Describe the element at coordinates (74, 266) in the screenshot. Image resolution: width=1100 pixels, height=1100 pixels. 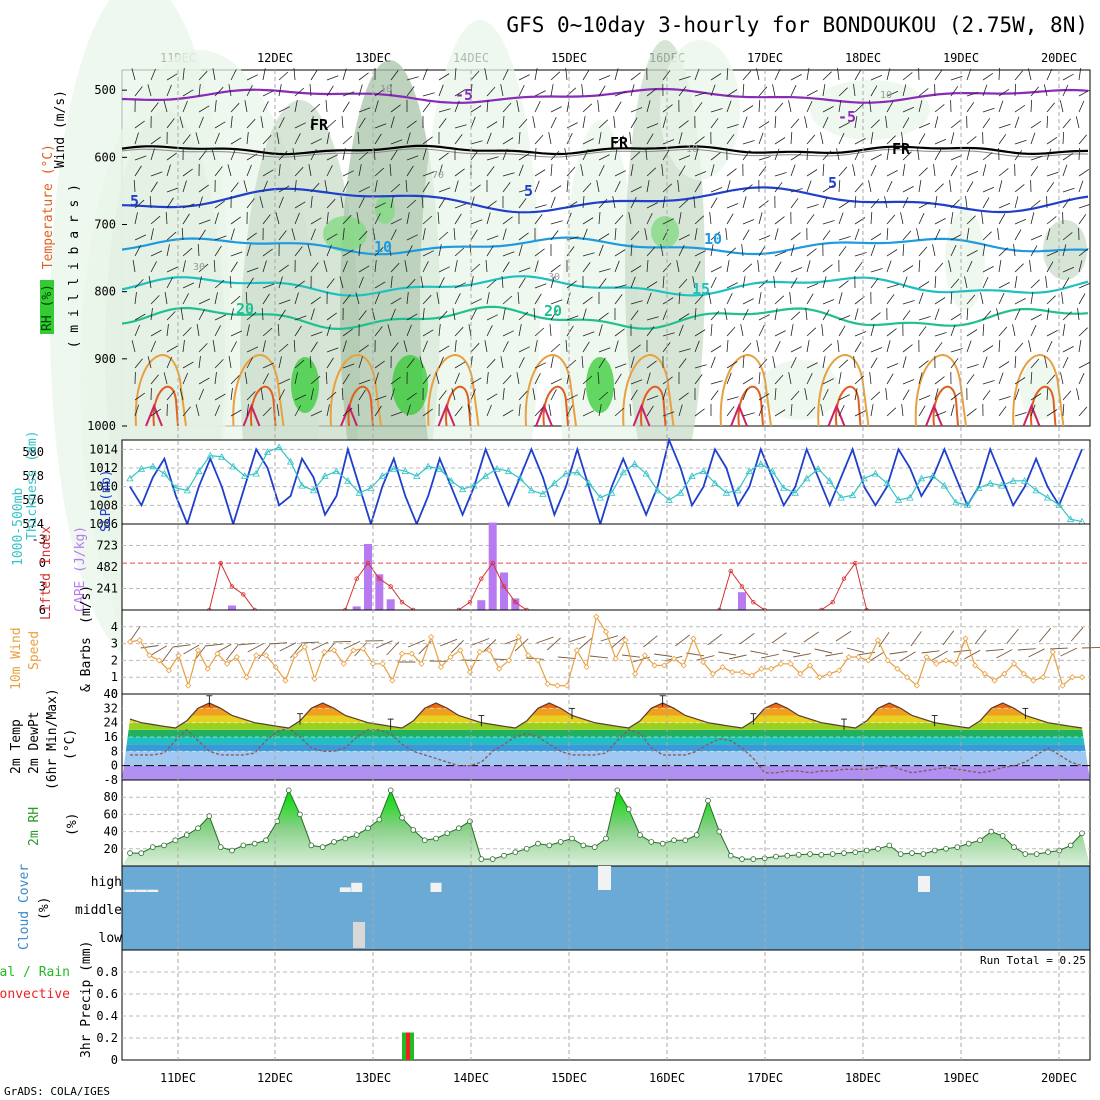
I see `upper-ylabel-unit: ( m i l l i b a r s )` at that location.